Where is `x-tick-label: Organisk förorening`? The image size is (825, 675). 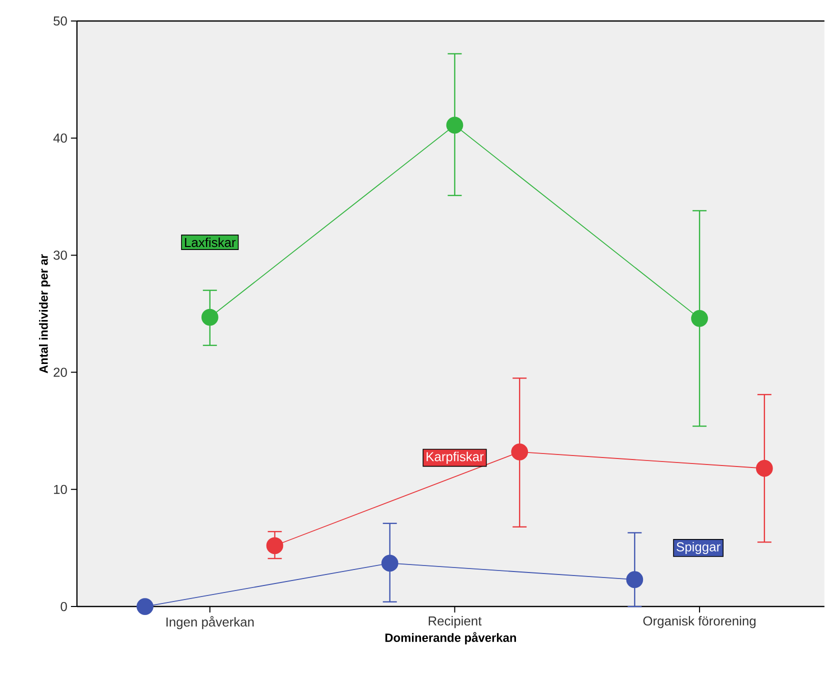
x-tick-label: Organisk förorening is located at coordinates (699, 622).